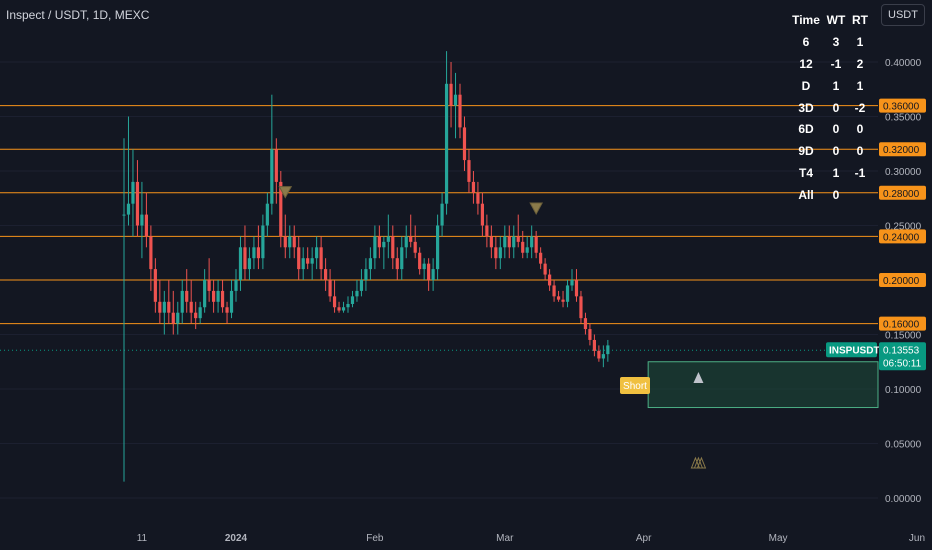  Describe the element at coordinates (836, 129) in the screenshot. I see `row-wt: 0` at that location.